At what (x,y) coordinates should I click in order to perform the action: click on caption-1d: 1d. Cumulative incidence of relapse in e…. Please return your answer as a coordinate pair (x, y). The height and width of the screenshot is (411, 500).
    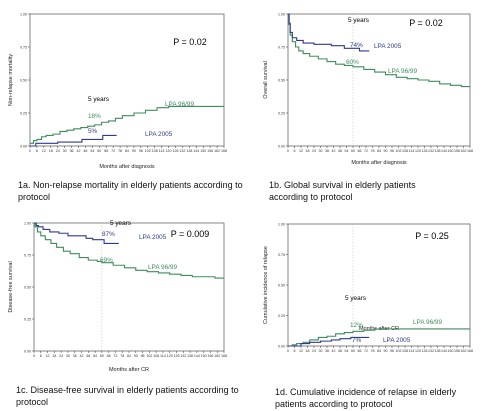
    Looking at the image, I should click on (366, 398).